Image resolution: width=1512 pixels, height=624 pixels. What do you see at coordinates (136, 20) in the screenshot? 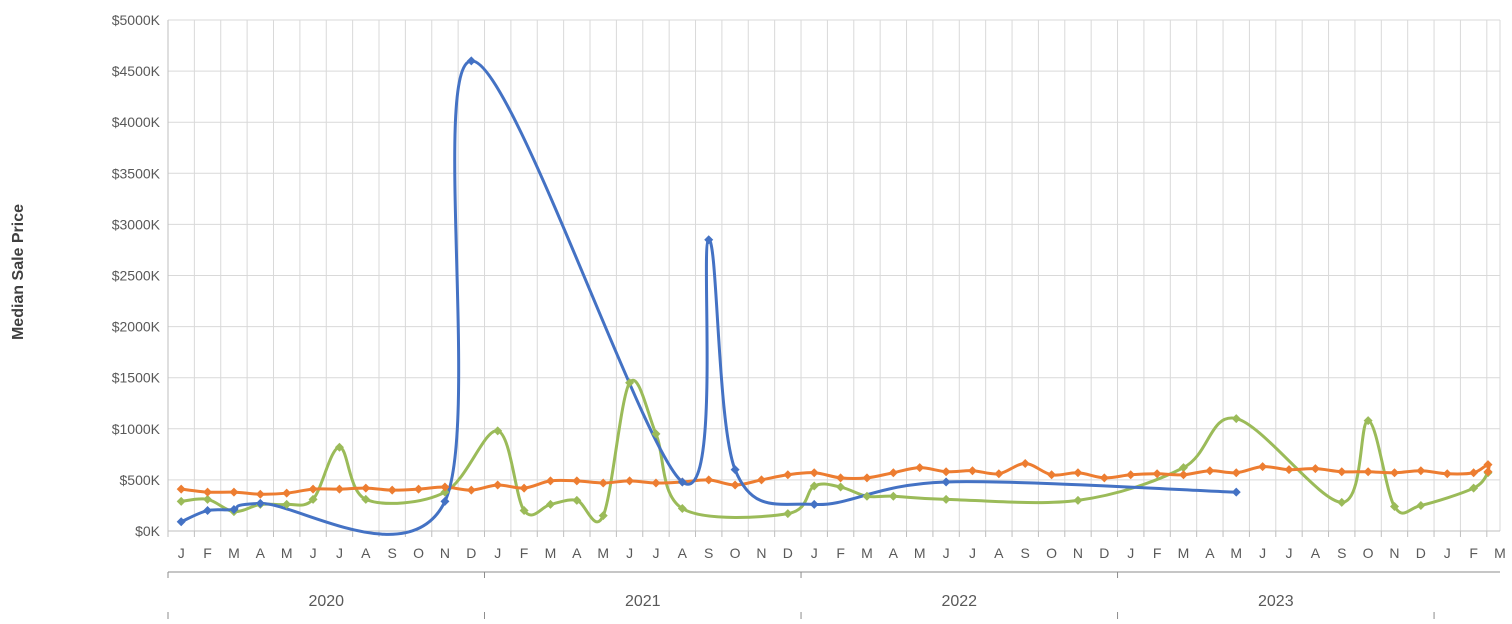
I see `y-tick-label: $5000K` at bounding box center [136, 20].